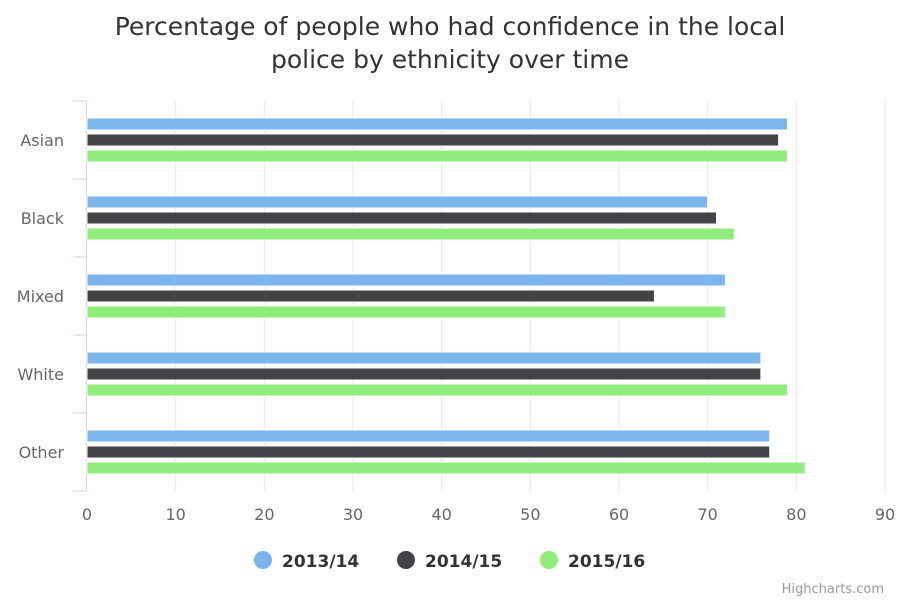 Image resolution: width=900 pixels, height=600 pixels. What do you see at coordinates (42, 140) in the screenshot?
I see `category-label: Asian` at bounding box center [42, 140].